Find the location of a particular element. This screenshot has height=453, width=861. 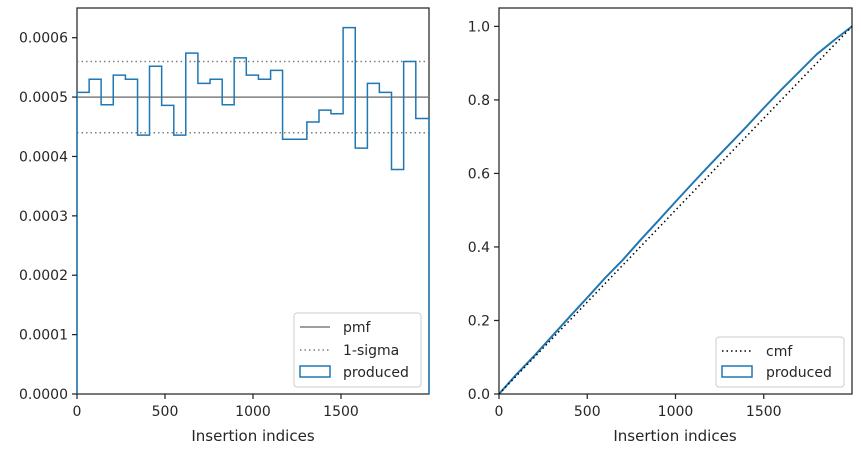

x-axis-ticks-left: 0 500 1000 1500 is located at coordinates (216, 407).